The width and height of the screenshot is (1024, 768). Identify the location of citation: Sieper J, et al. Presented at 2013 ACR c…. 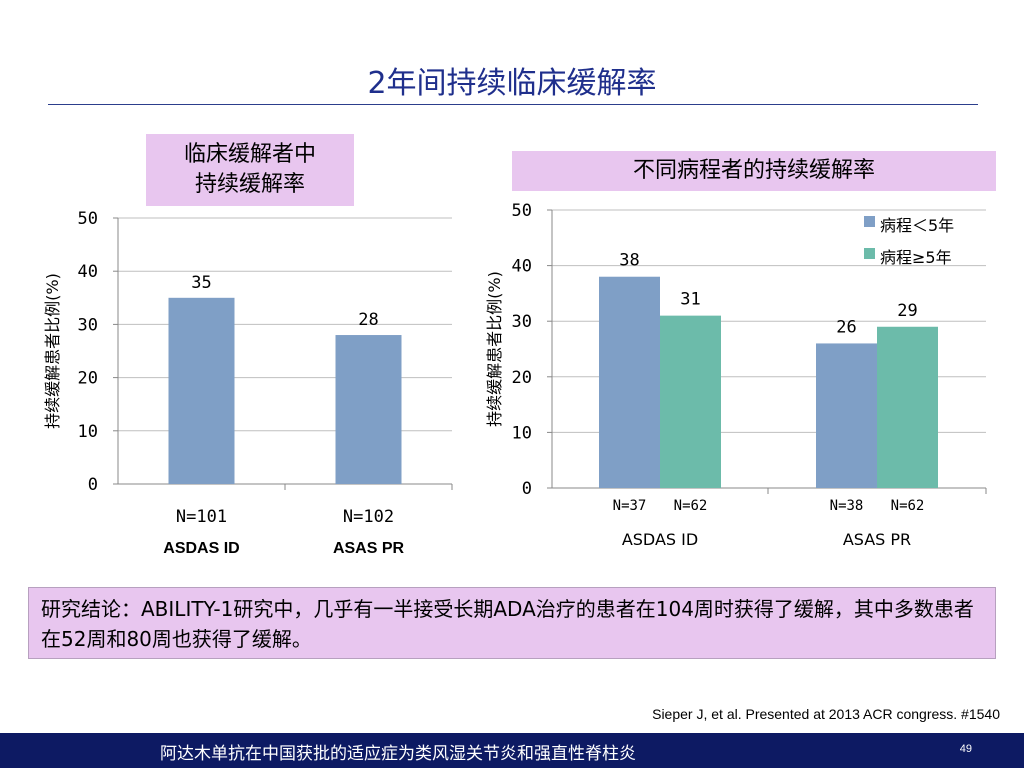
(826, 714).